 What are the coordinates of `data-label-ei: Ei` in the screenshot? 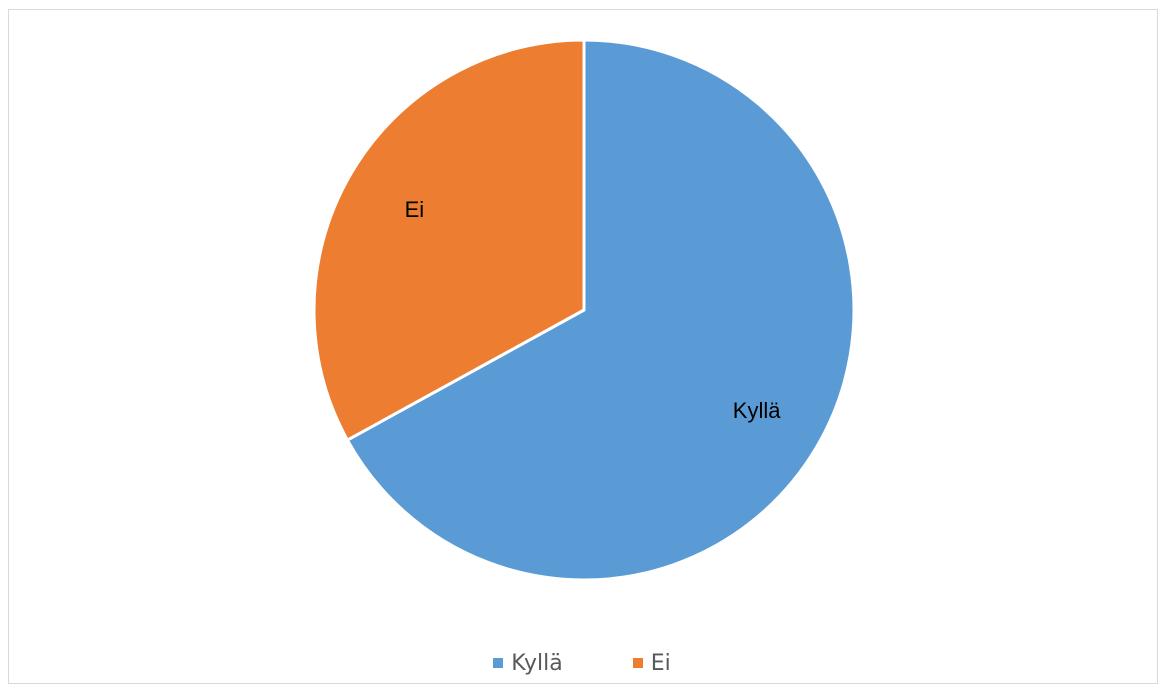 It's located at (415, 209).